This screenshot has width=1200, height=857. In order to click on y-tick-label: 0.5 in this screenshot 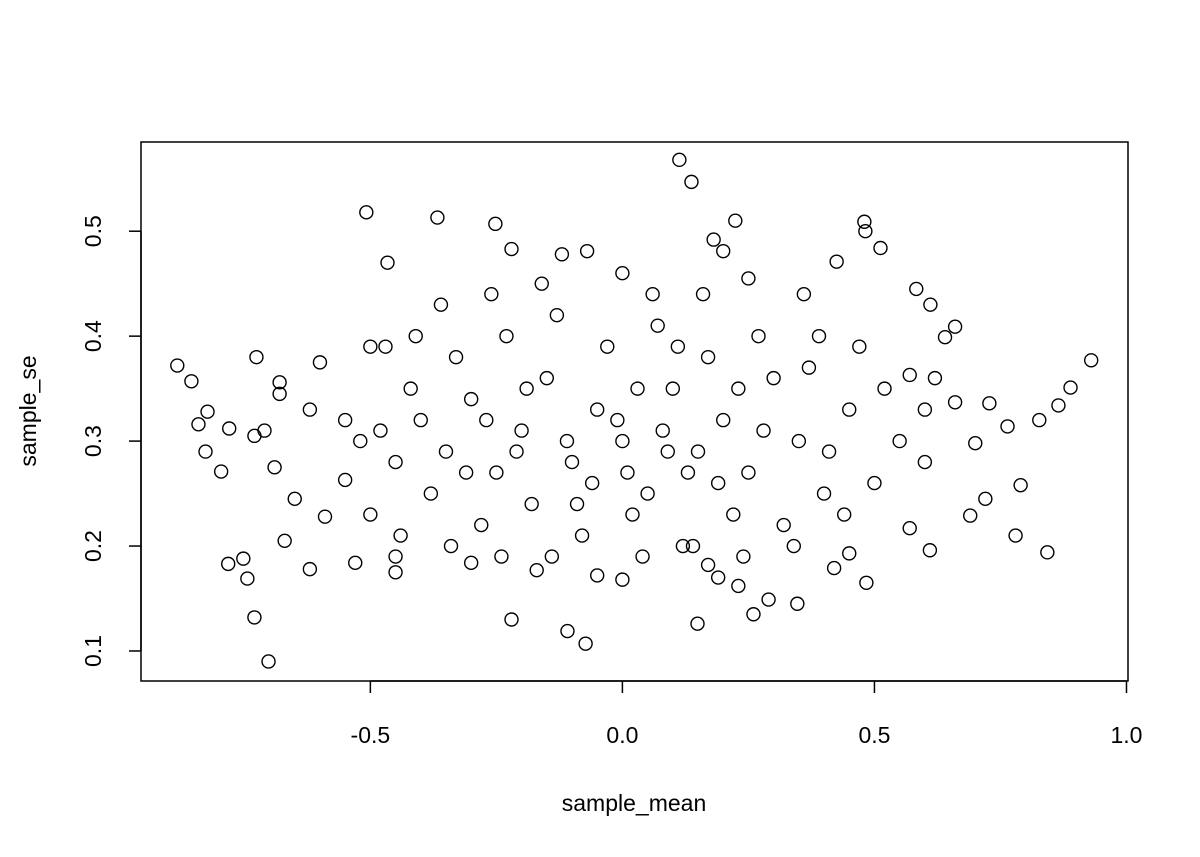, I will do `click(93, 231)`.